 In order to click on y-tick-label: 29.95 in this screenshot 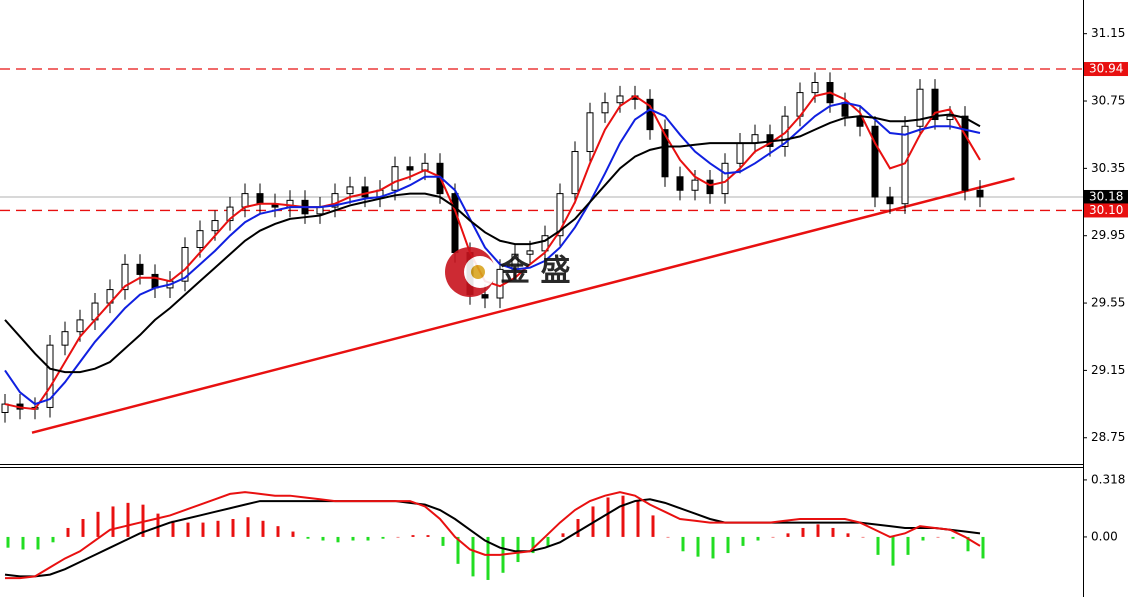, I will do `click(1108, 235)`.